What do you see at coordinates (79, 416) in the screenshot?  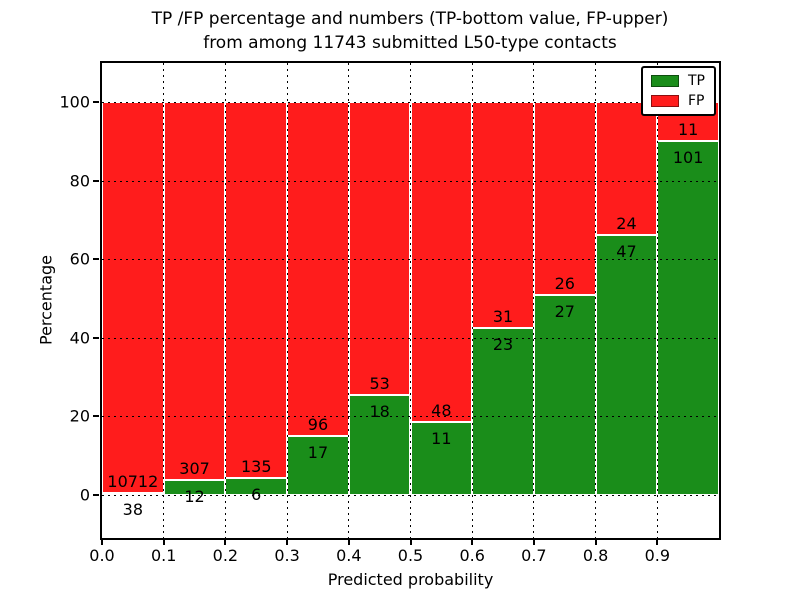 I see `y-tick-label: 20` at bounding box center [79, 416].